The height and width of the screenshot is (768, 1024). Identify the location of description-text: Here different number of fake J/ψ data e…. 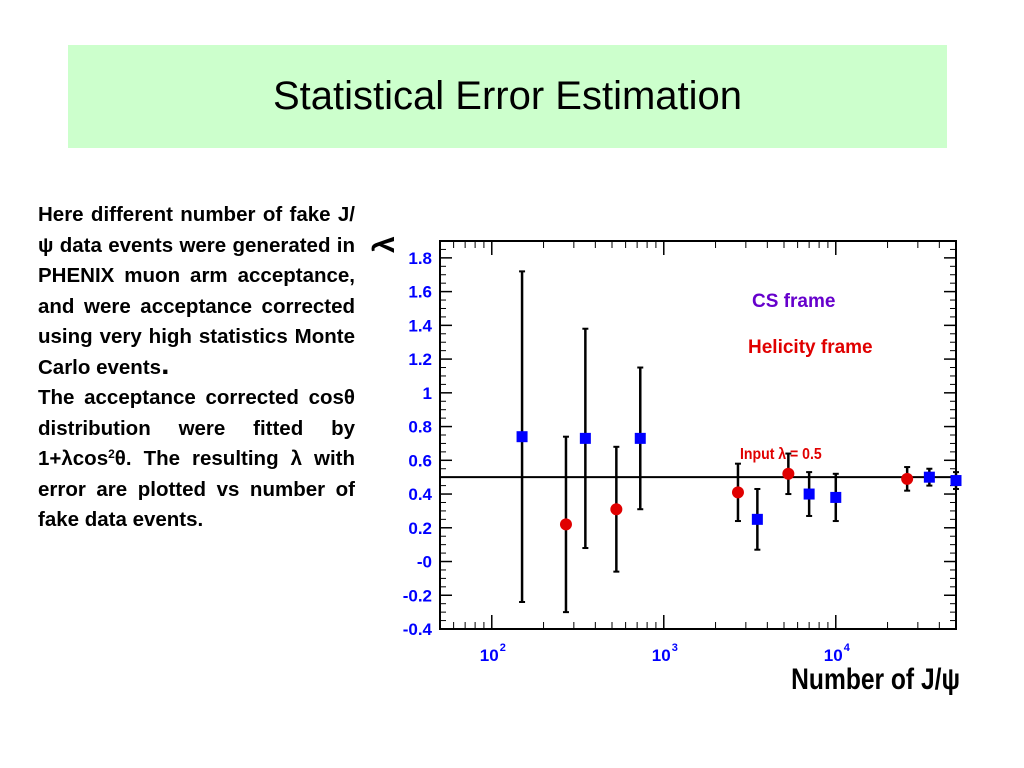
(196, 368).